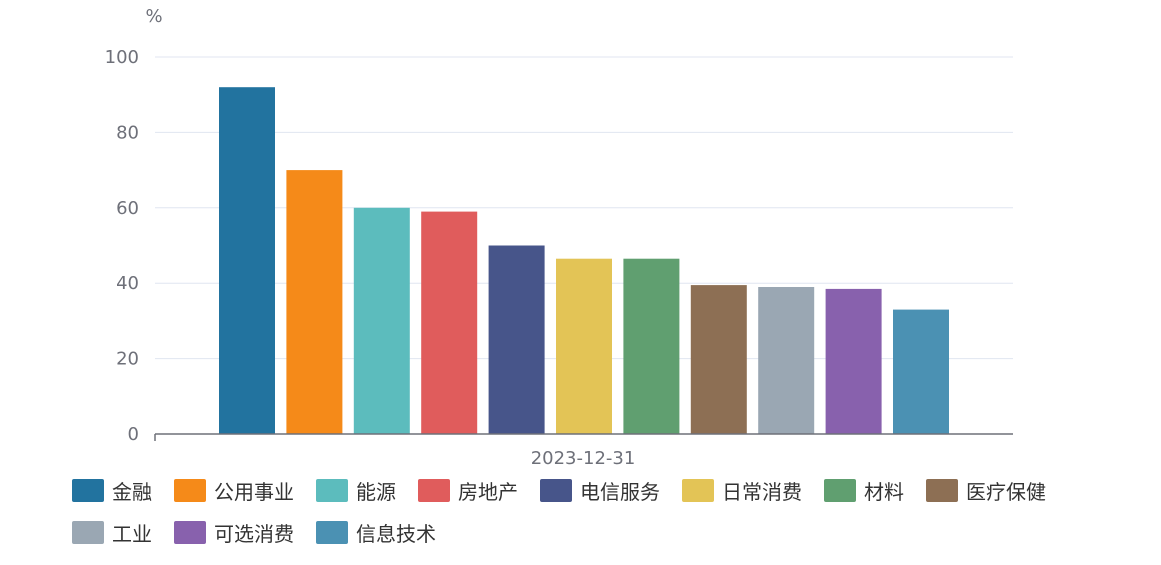 Image resolution: width=1161 pixels, height=565 pixels. I want to click on y-tick-label: 40, so click(127, 283).